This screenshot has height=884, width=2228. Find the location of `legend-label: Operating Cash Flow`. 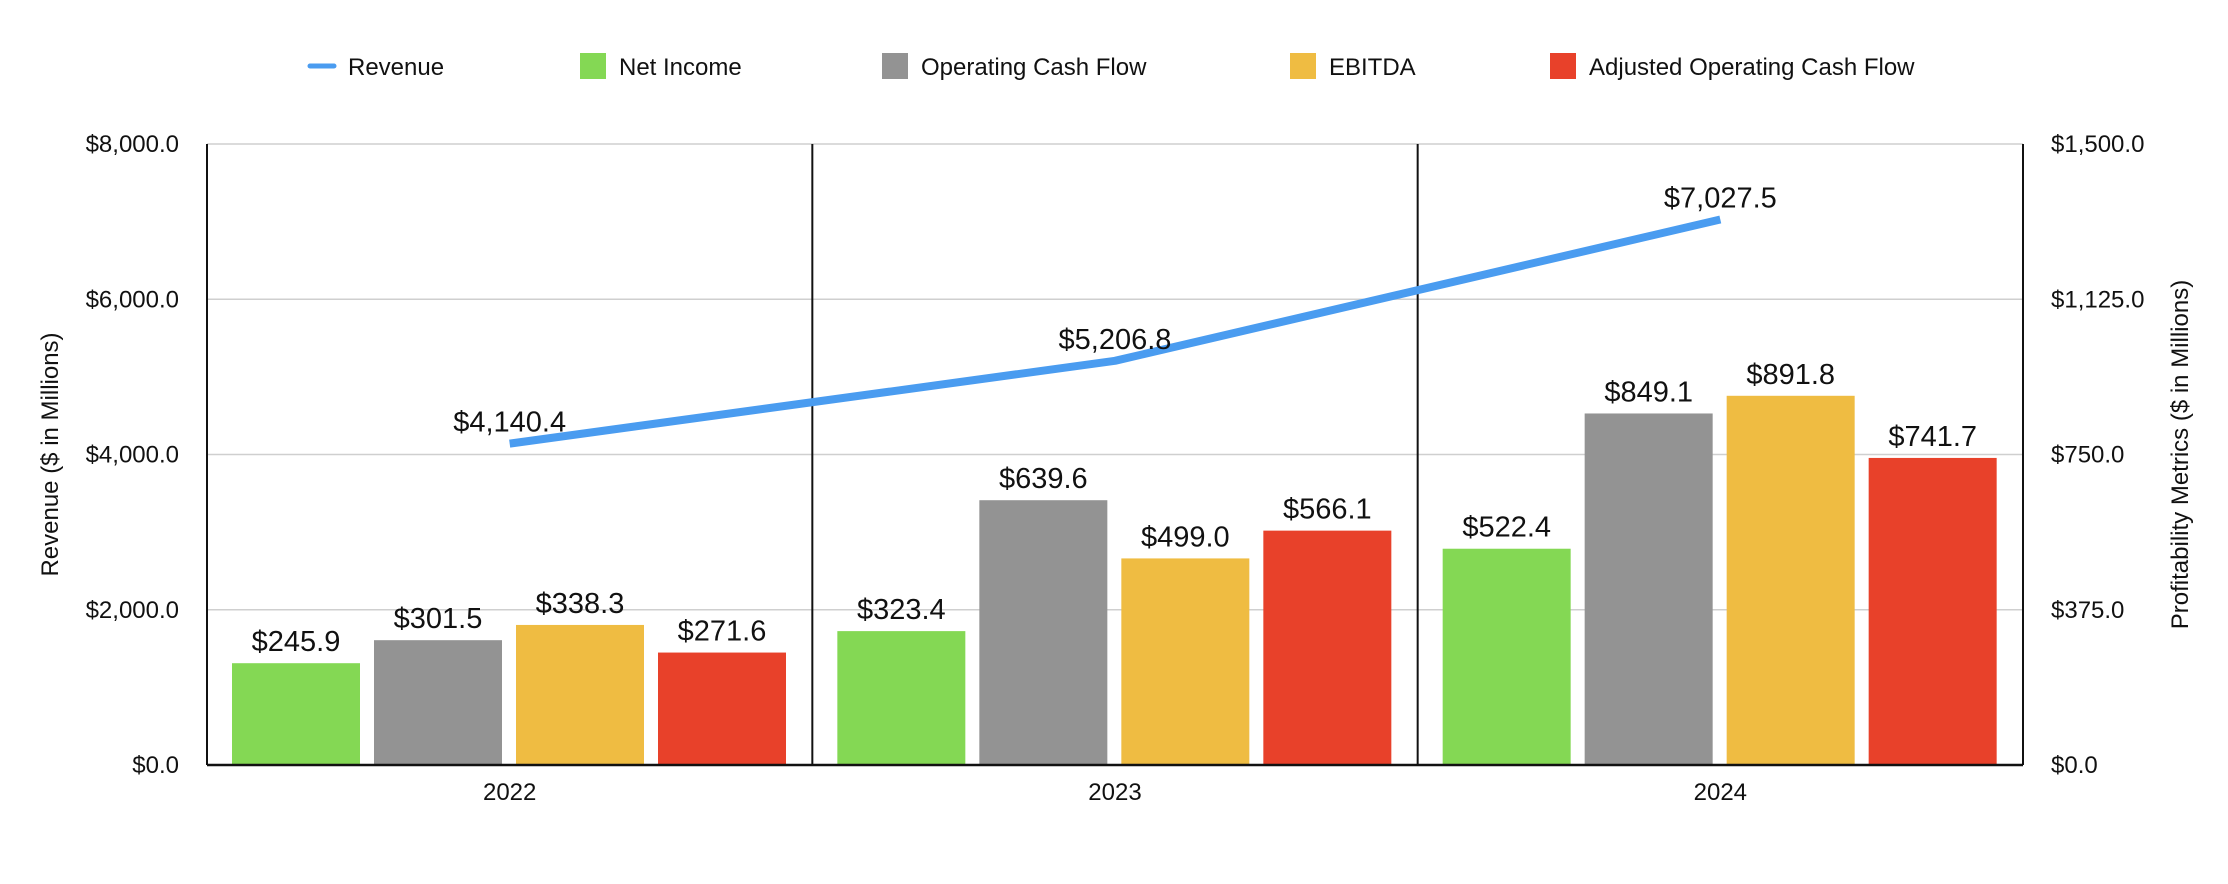

legend-label: Operating Cash Flow is located at coordinates (1034, 67).